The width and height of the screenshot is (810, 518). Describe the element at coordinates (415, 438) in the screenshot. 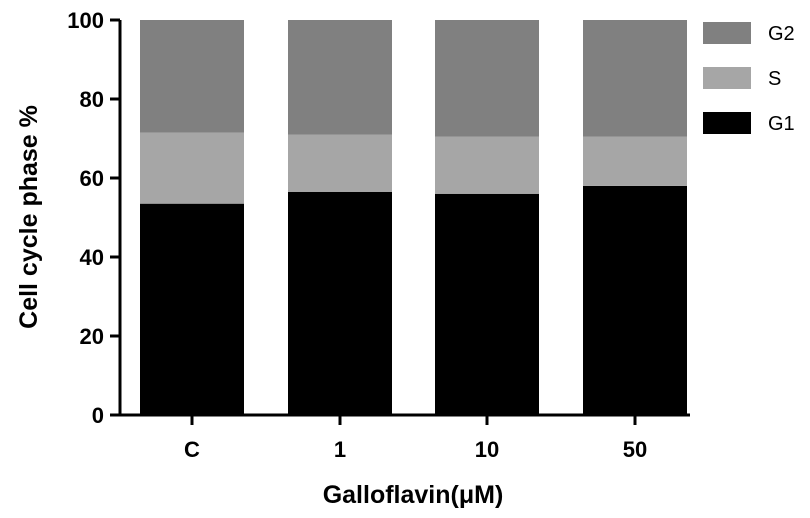

I see `x-ticks-group: C 1 10 50` at that location.